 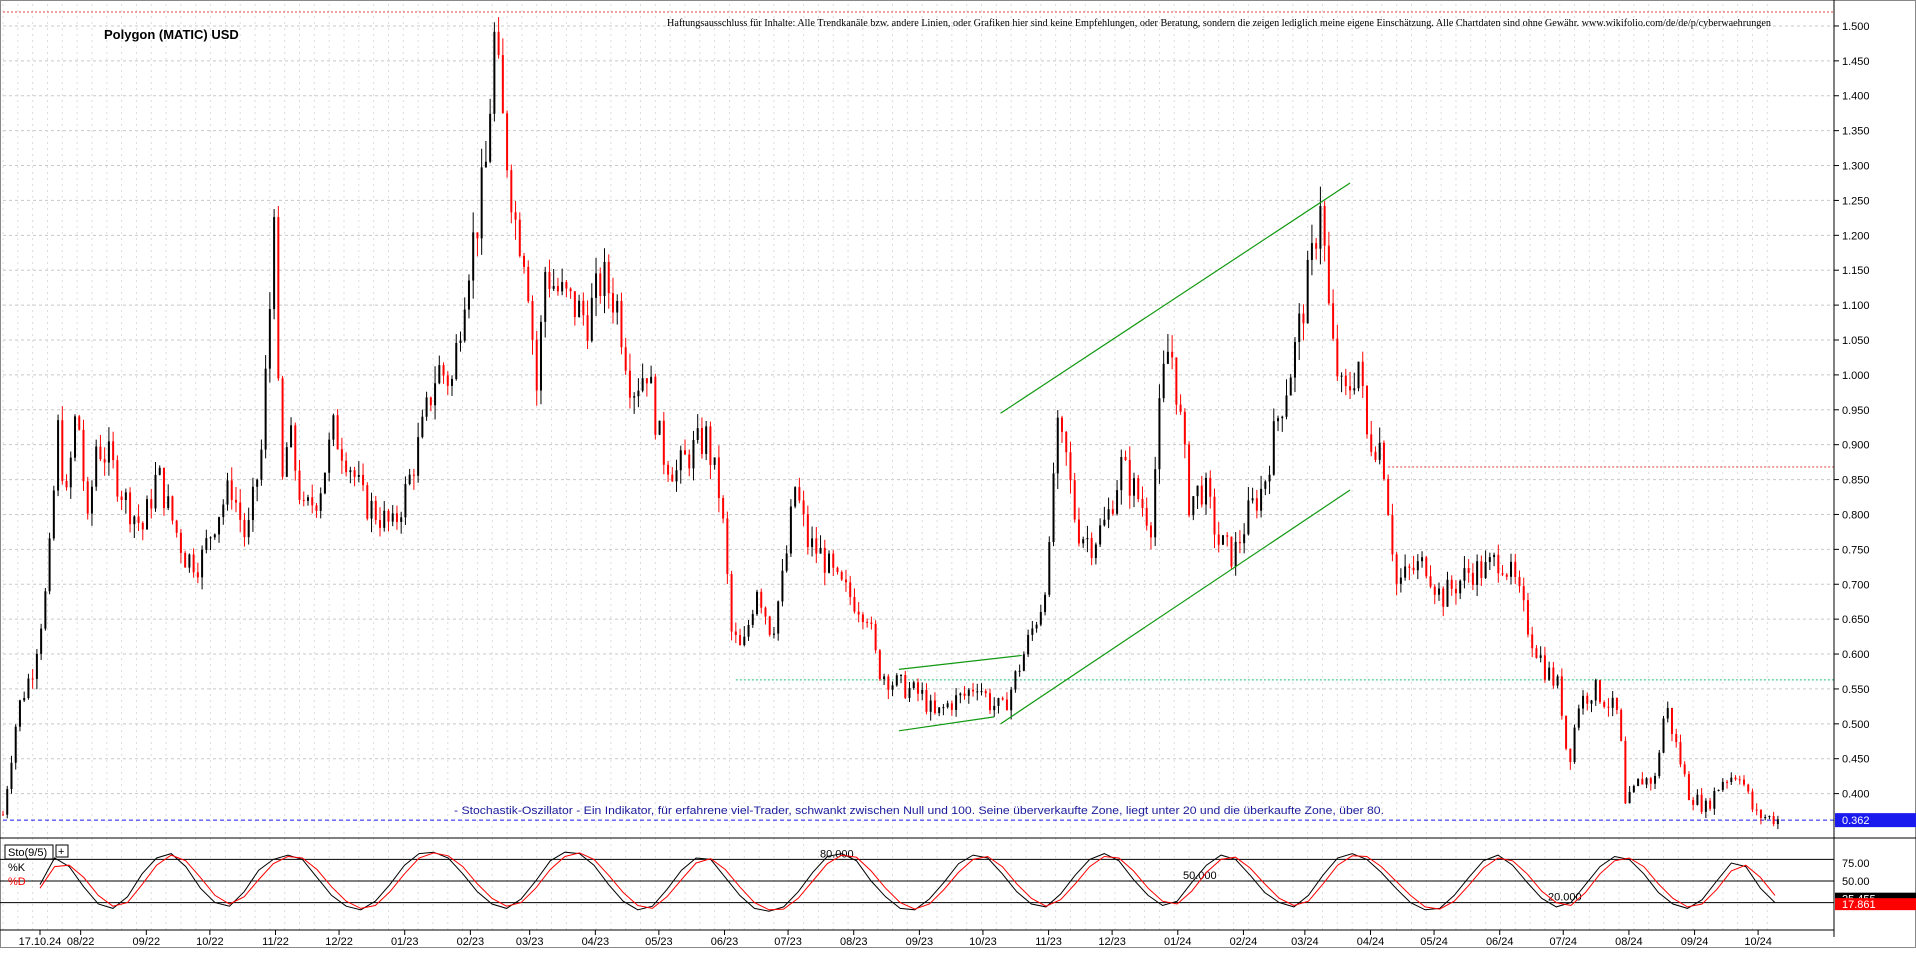 What do you see at coordinates (1856, 515) in the screenshot?
I see `y-tick-label: 0.800` at bounding box center [1856, 515].